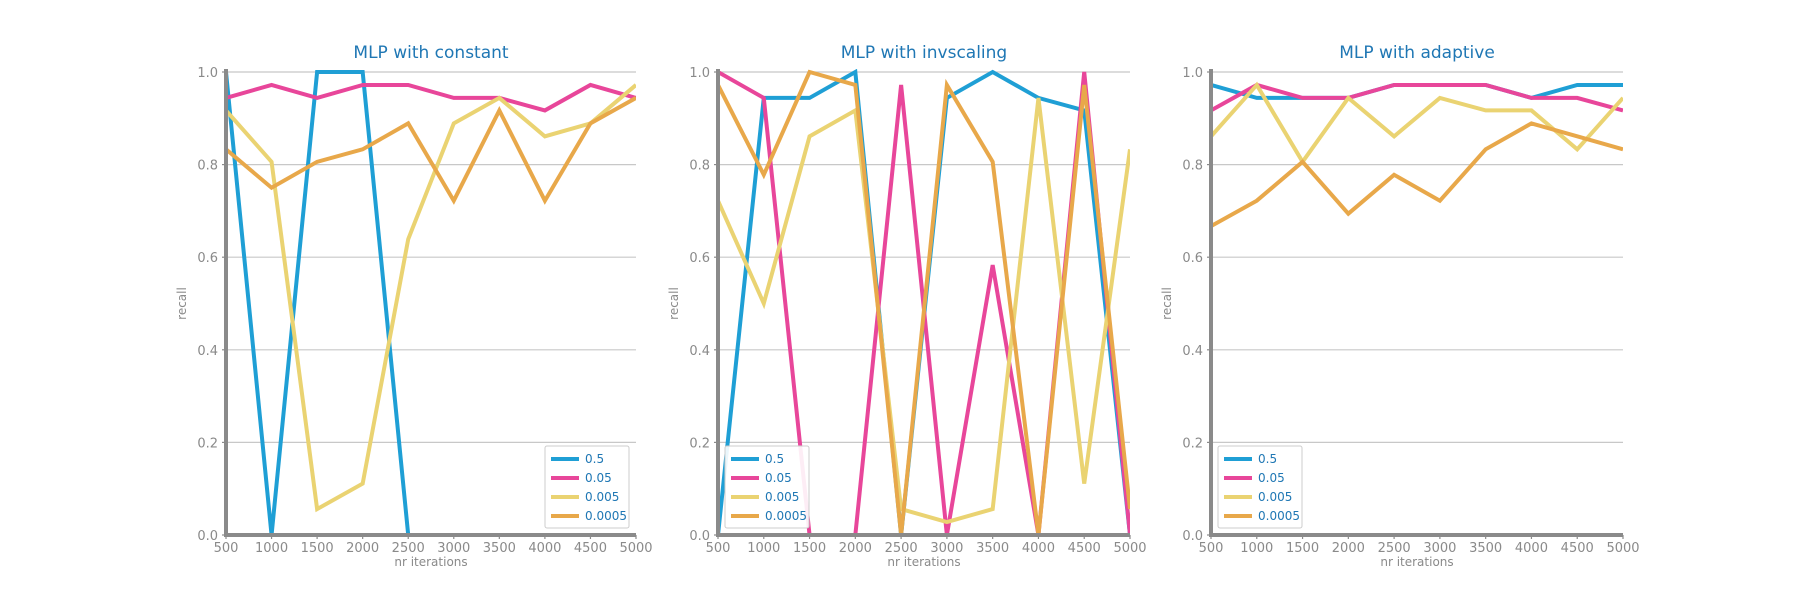 This screenshot has width=1800, height=604. What do you see at coordinates (924, 53) in the screenshot?
I see `chart-title: MLP with invscaling` at bounding box center [924, 53].